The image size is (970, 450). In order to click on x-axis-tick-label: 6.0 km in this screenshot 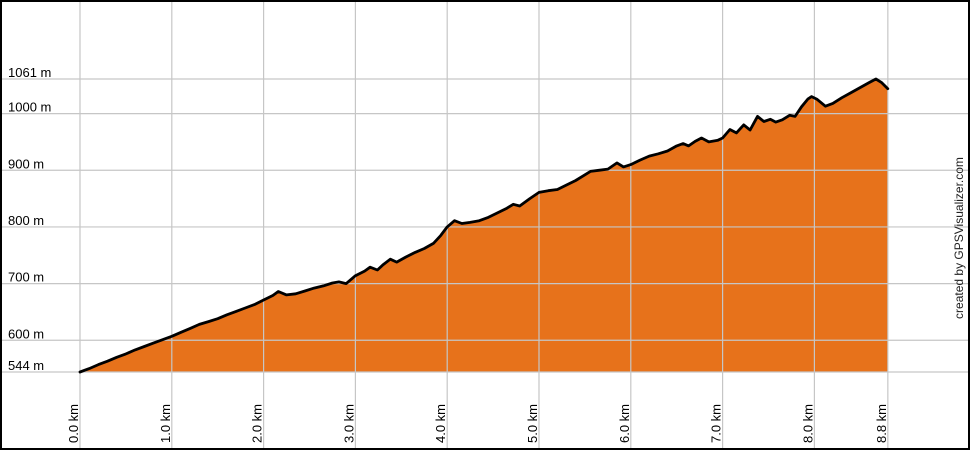, I will do `click(624, 423)`.